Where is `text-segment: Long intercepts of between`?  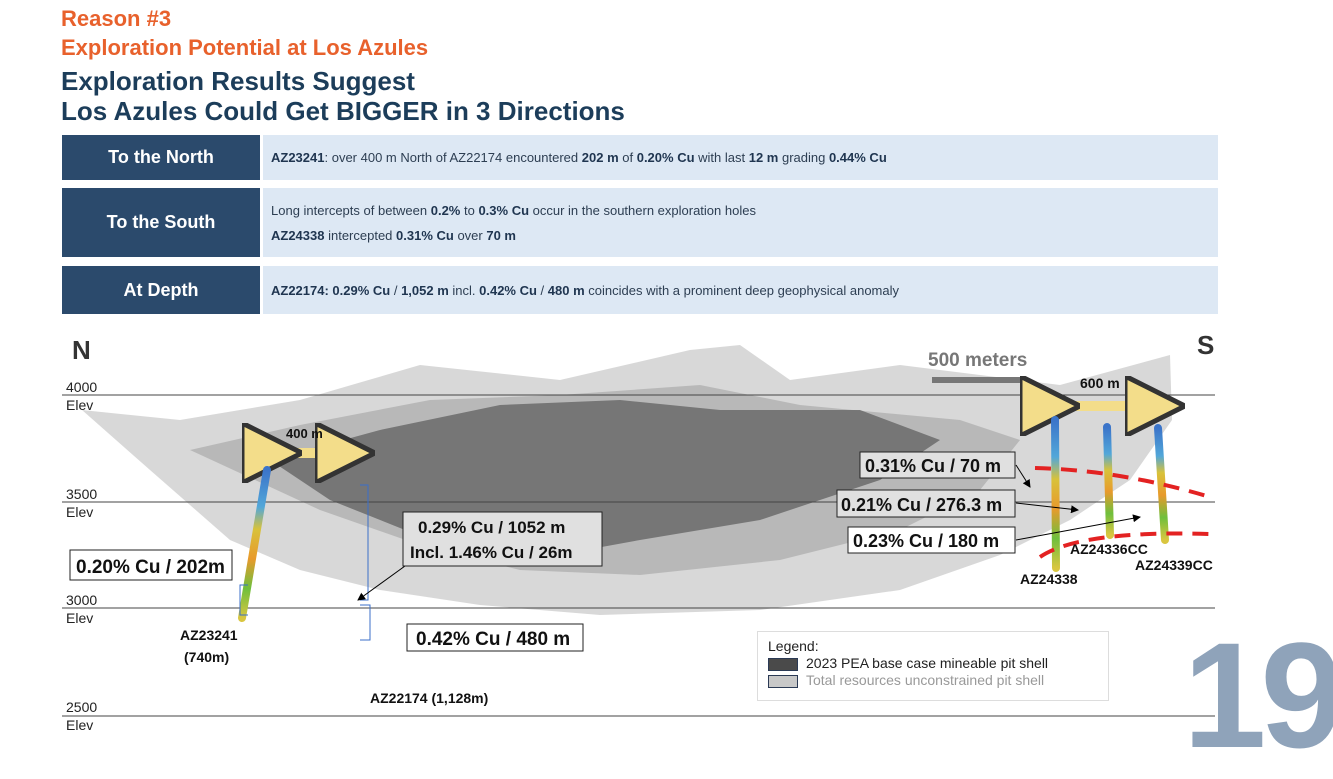
text-segment: Long intercepts of between is located at coordinates (351, 210).